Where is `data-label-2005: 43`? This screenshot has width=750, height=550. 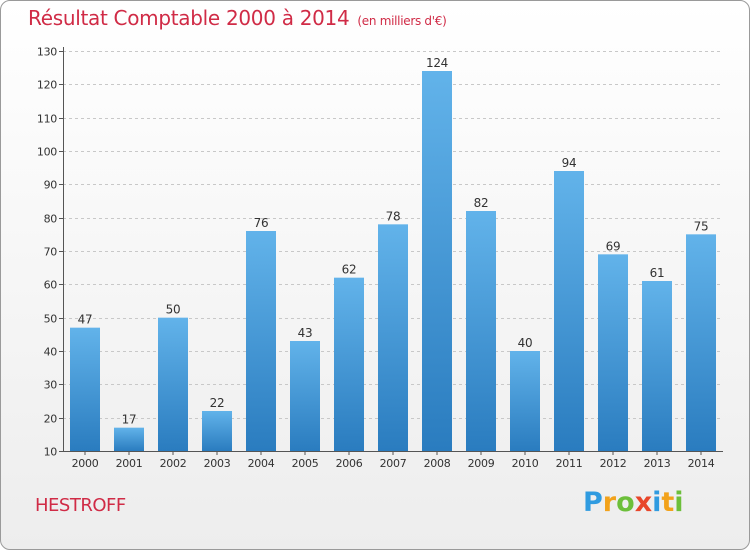 data-label-2005: 43 is located at coordinates (305, 333).